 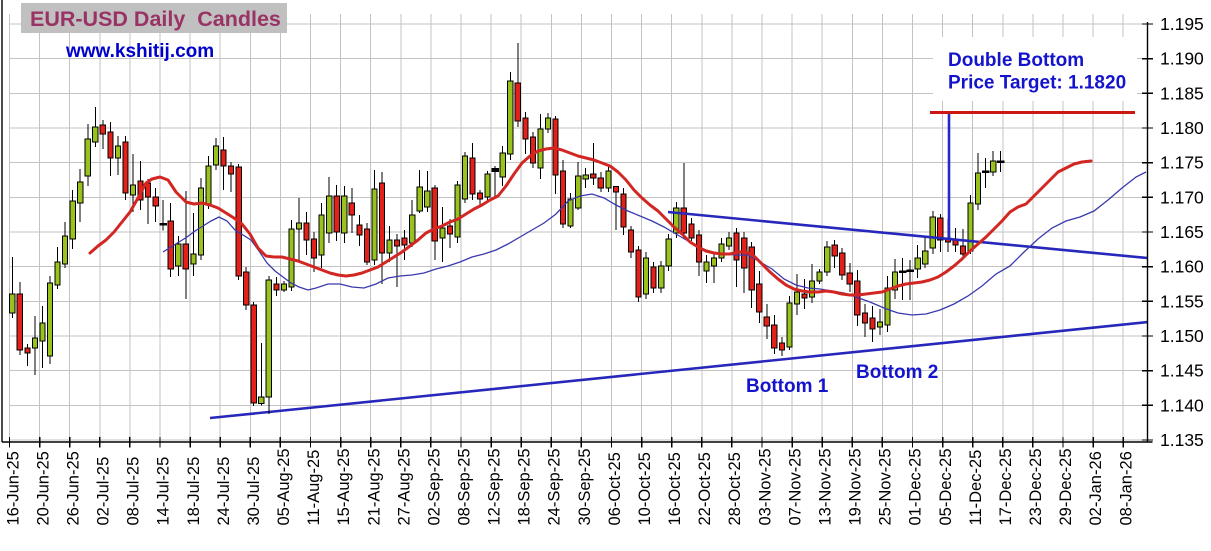 What do you see at coordinates (735, 488) in the screenshot?
I see `svg-text: 28-Oct-25` at bounding box center [735, 488].